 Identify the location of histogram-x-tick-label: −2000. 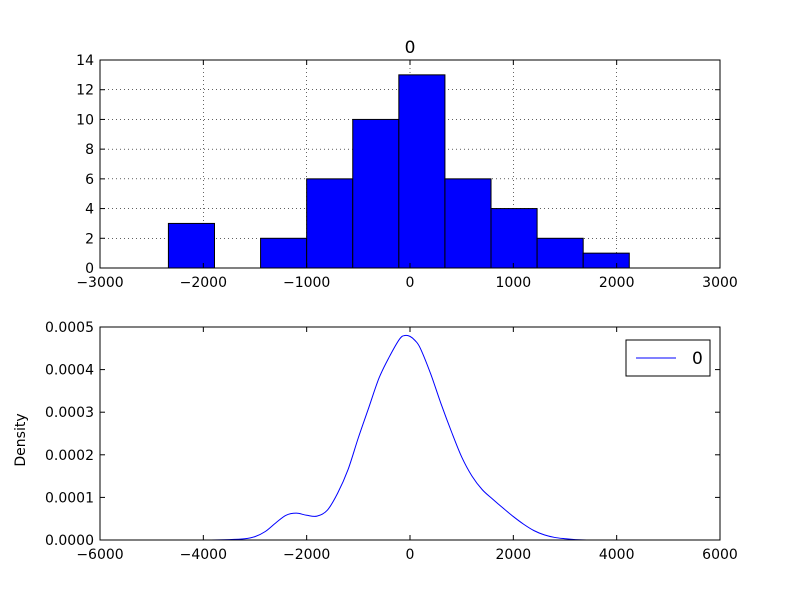
(203, 283).